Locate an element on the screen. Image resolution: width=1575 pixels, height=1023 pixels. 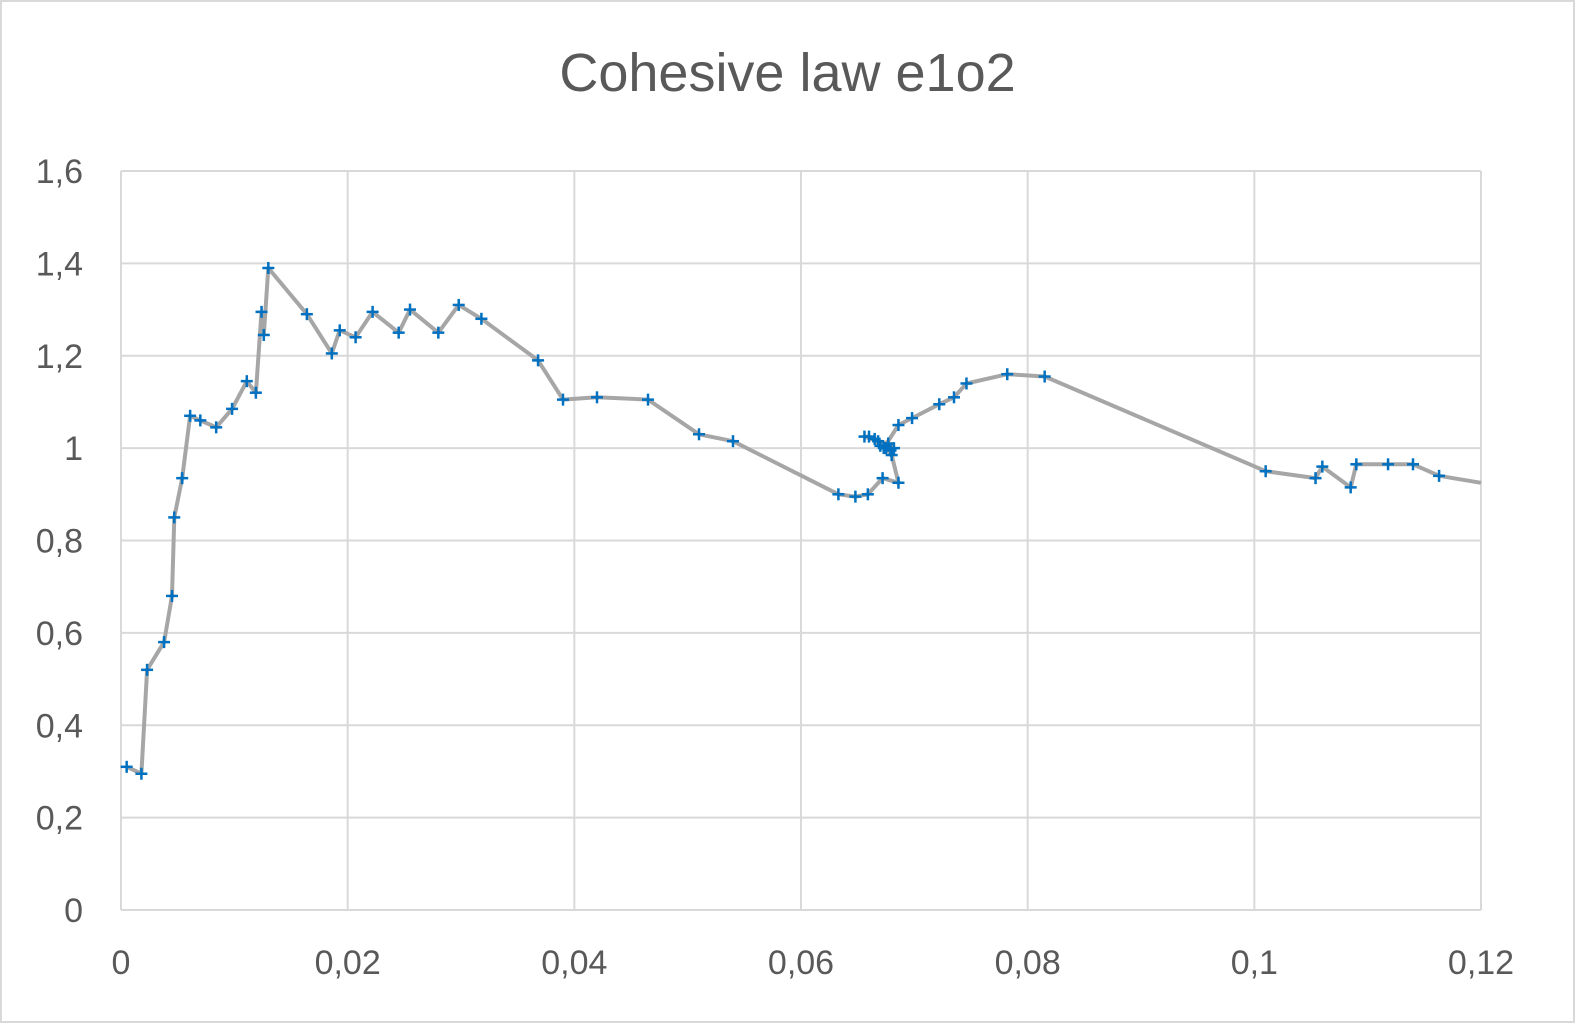
x-tick-label: 0 is located at coordinates (121, 963).